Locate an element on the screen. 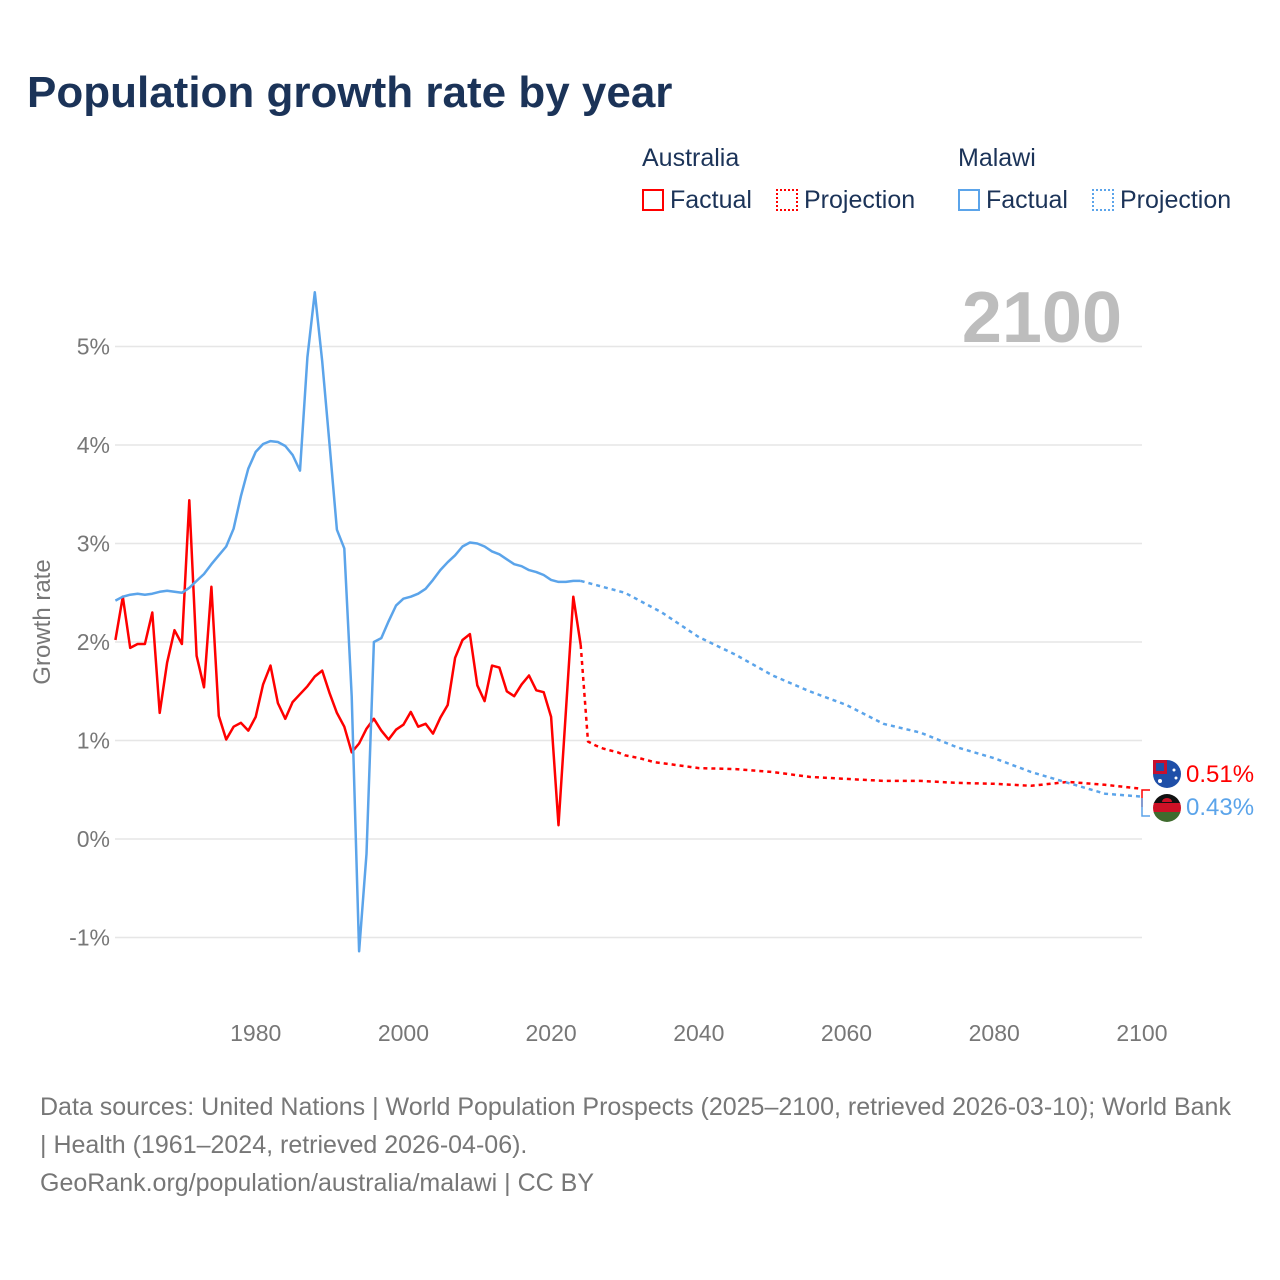 The width and height of the screenshot is (1280, 1280). x-tick-label: 2040 is located at coordinates (698, 1033).